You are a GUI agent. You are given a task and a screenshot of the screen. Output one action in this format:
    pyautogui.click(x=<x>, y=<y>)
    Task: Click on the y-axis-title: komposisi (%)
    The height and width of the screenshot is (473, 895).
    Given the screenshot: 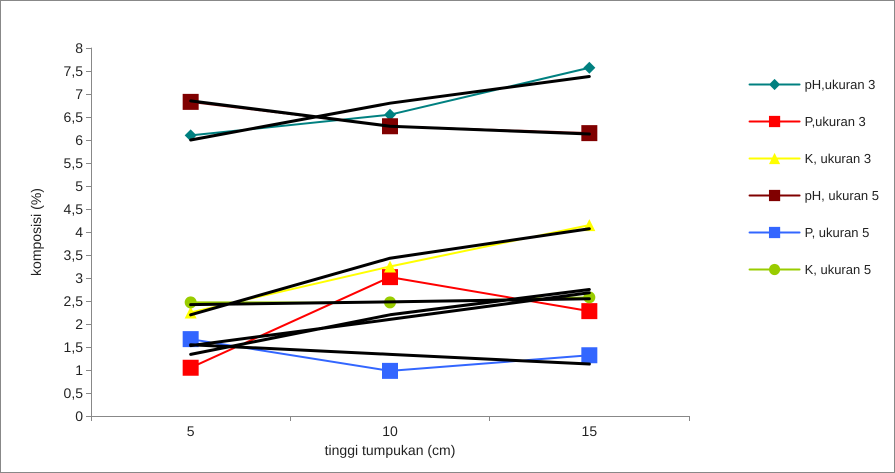 What is the action you would take?
    pyautogui.click(x=36, y=232)
    